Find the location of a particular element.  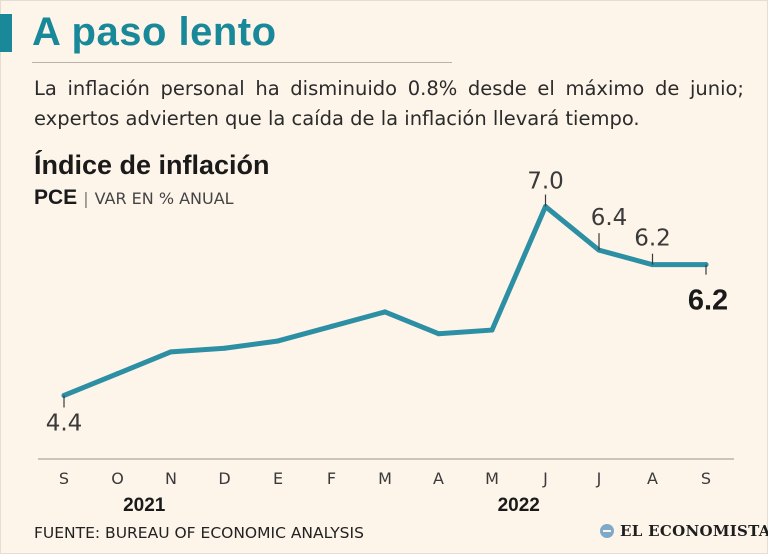

title-divider is located at coordinates (242, 62).